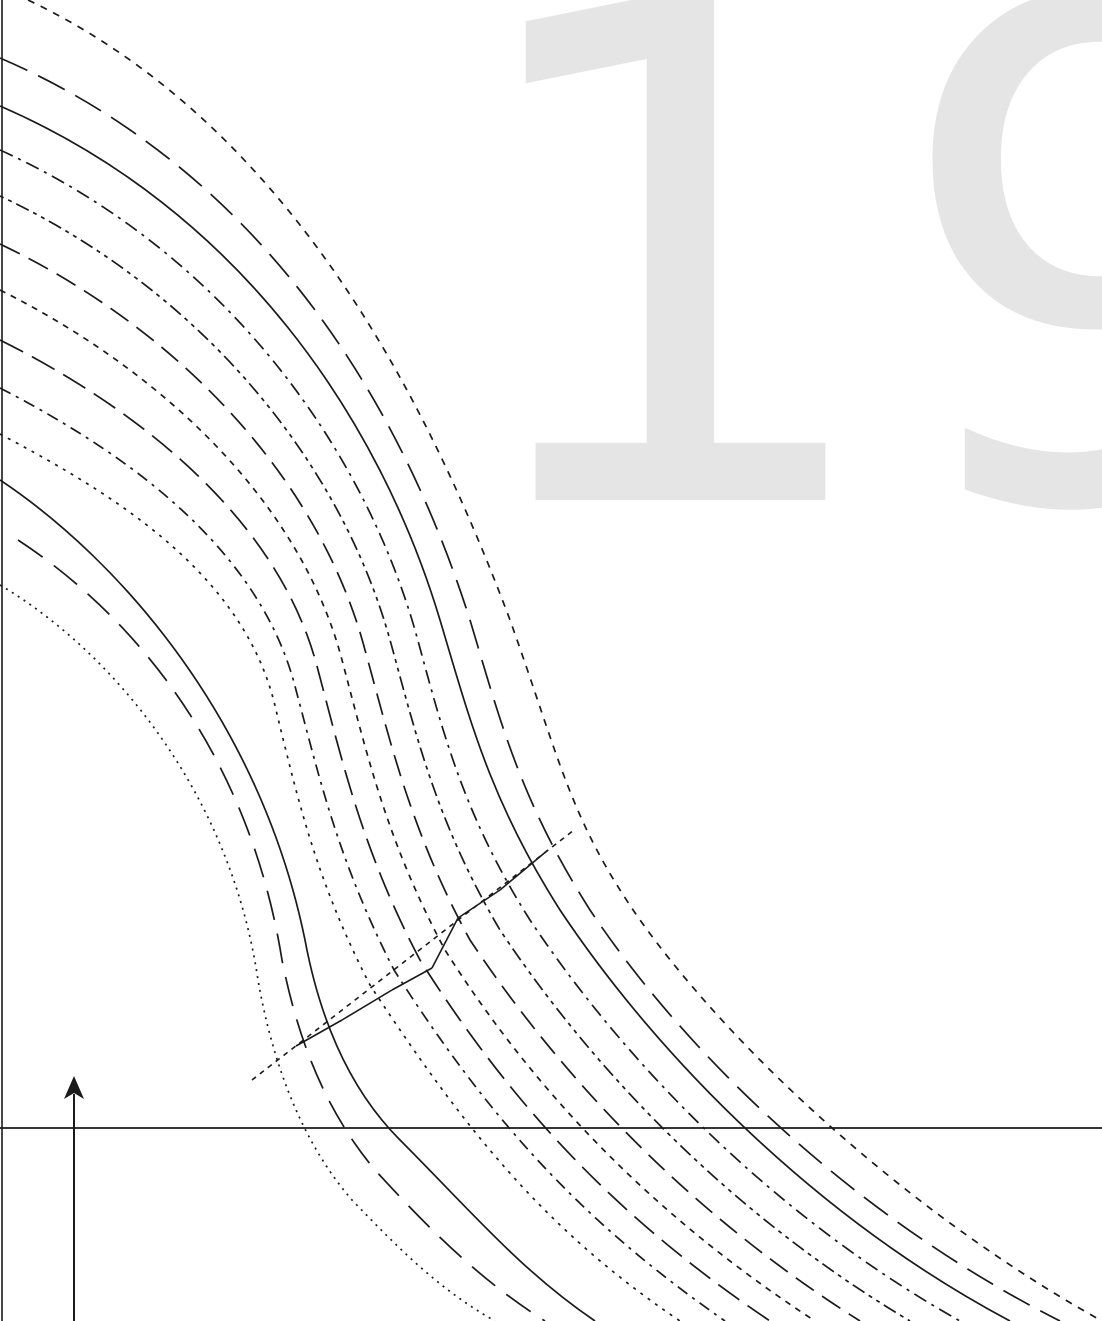 The height and width of the screenshot is (1321, 1102). Describe the element at coordinates (74, 1198) in the screenshot. I see `grainline-arrow` at that location.